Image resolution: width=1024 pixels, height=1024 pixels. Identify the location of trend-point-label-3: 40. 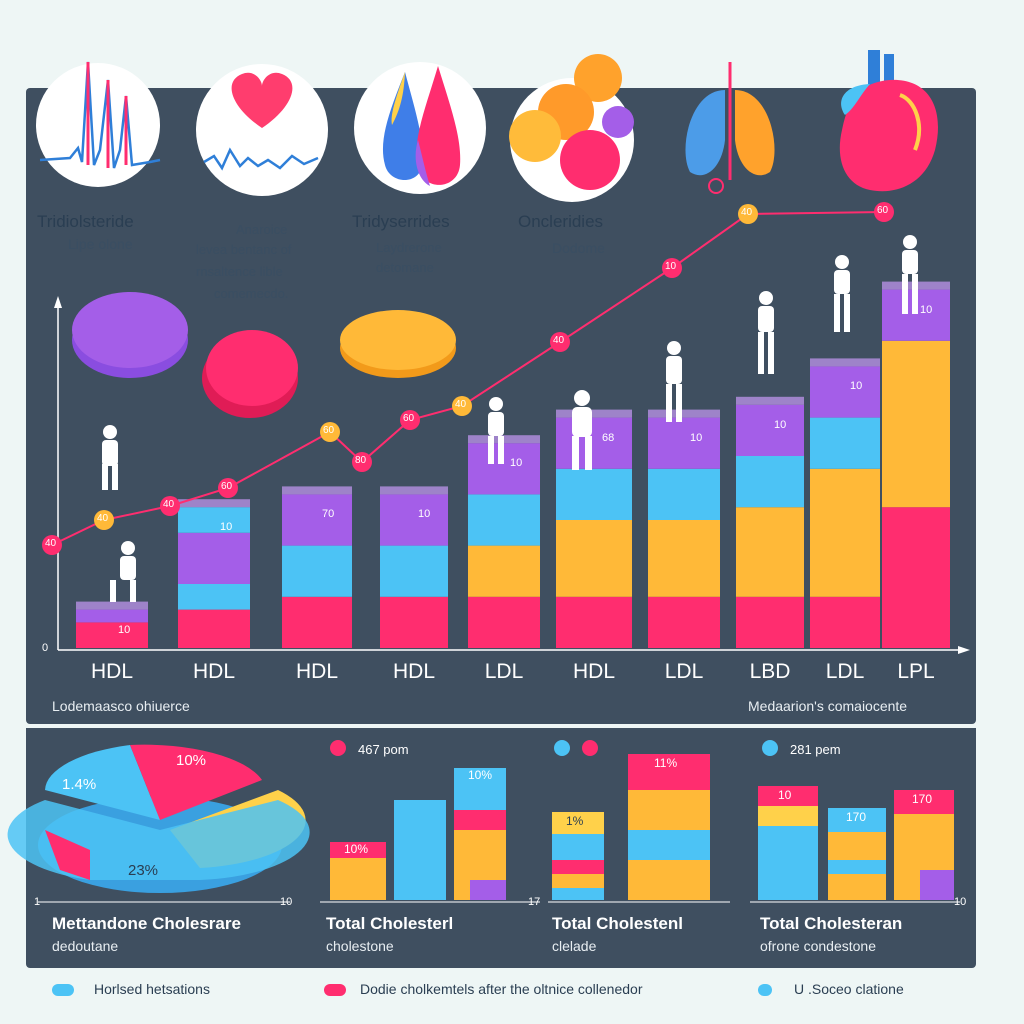
(169, 504).